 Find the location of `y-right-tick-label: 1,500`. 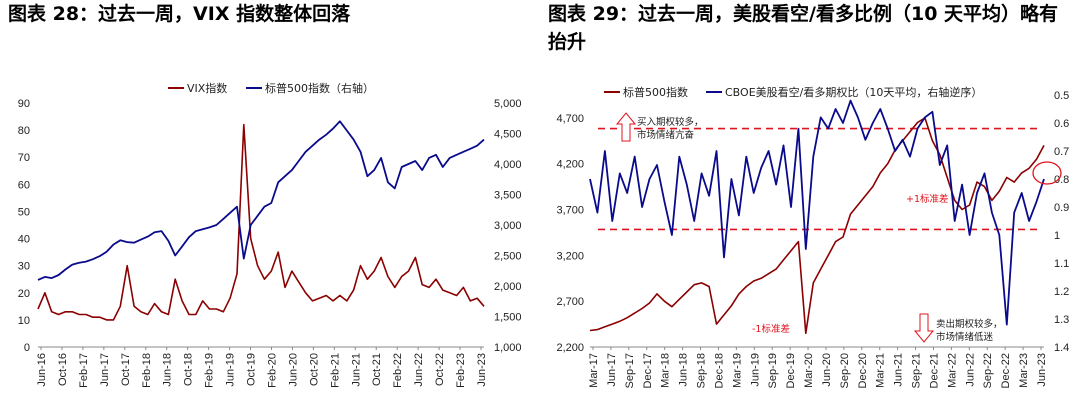

y-right-tick-label: 1,500 is located at coordinates (508, 318).